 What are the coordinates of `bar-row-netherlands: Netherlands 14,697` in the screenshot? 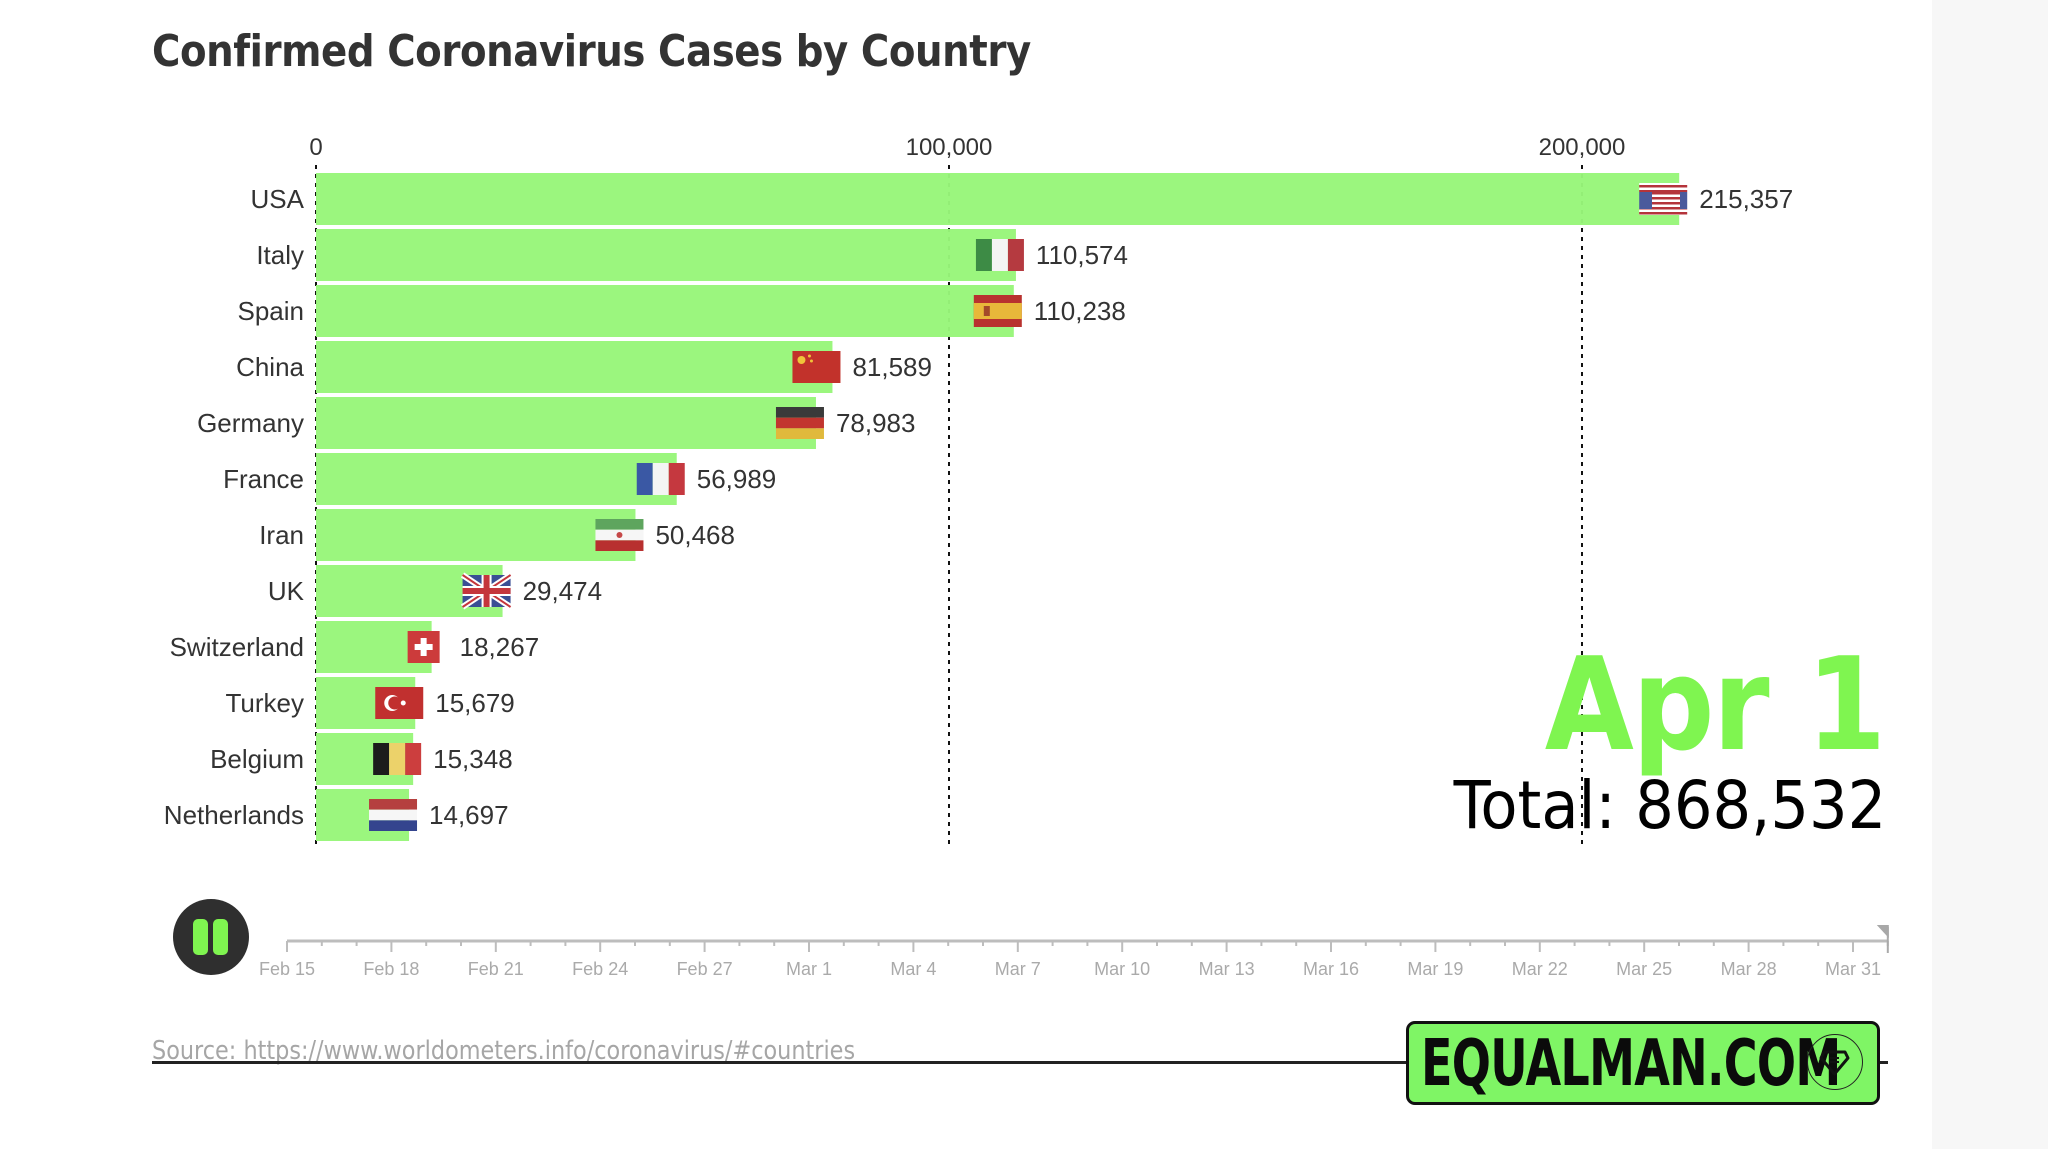 It's located at (336, 815).